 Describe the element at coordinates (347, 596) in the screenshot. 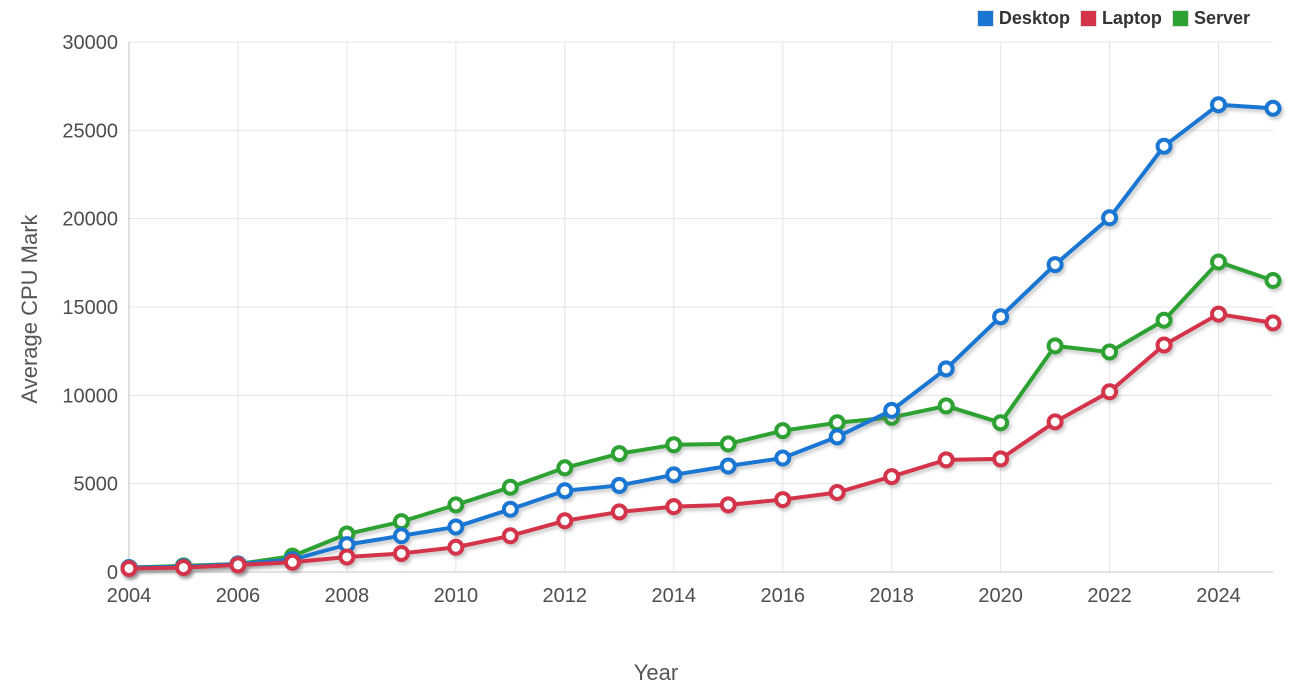

I see `x-tick-label-2008: 2008` at that location.